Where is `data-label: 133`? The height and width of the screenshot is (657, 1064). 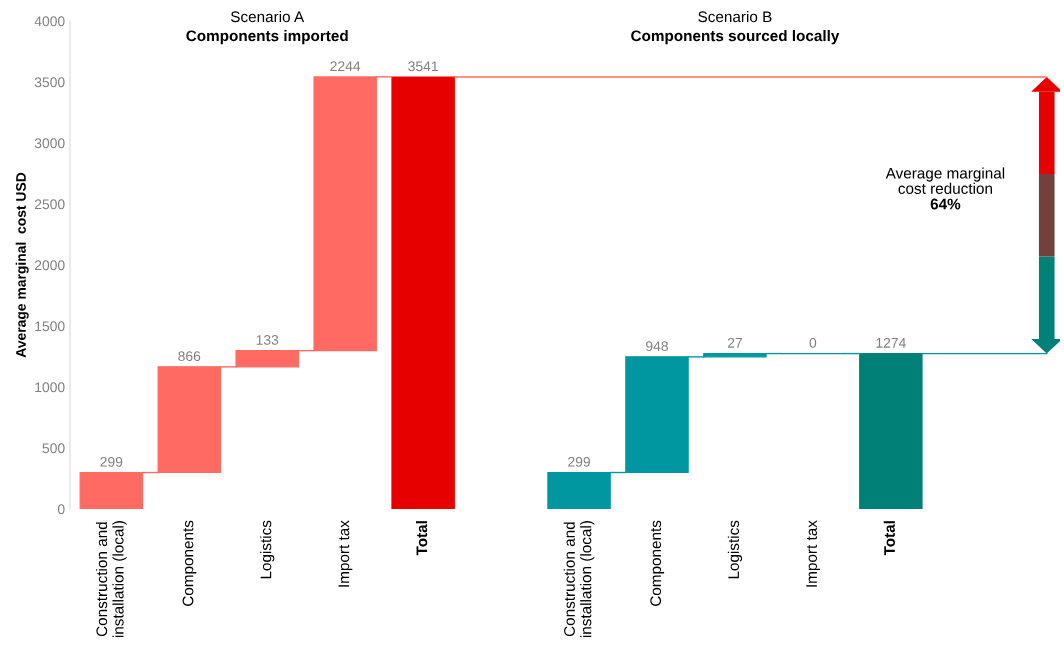
data-label: 133 is located at coordinates (267, 340).